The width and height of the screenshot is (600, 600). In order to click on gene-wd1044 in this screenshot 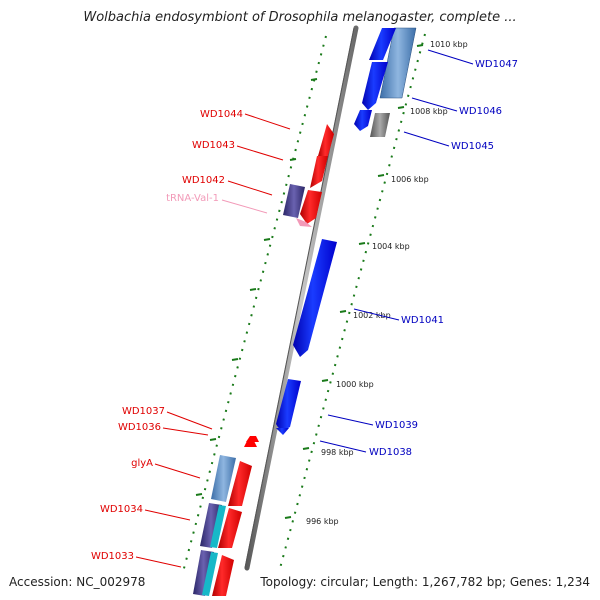, I will do `click(326, 140)`.